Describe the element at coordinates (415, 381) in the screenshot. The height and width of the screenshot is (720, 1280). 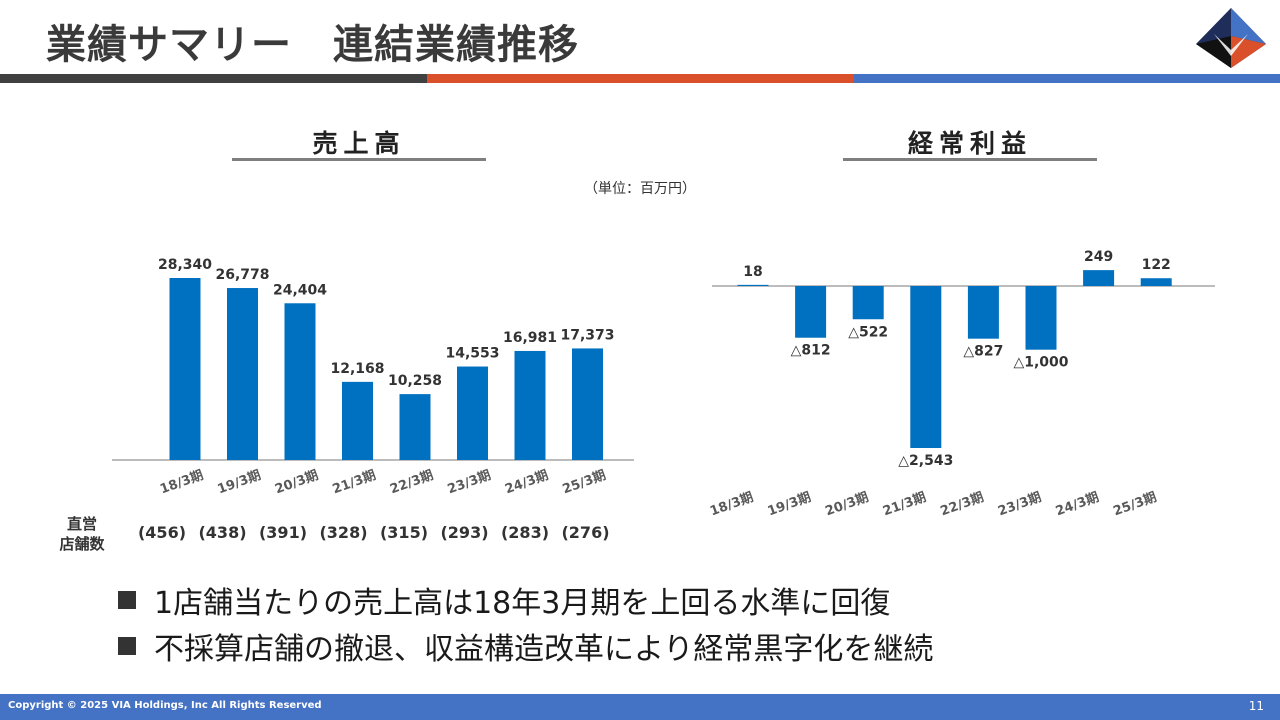
I see `sales-value-label: 10,258` at that location.